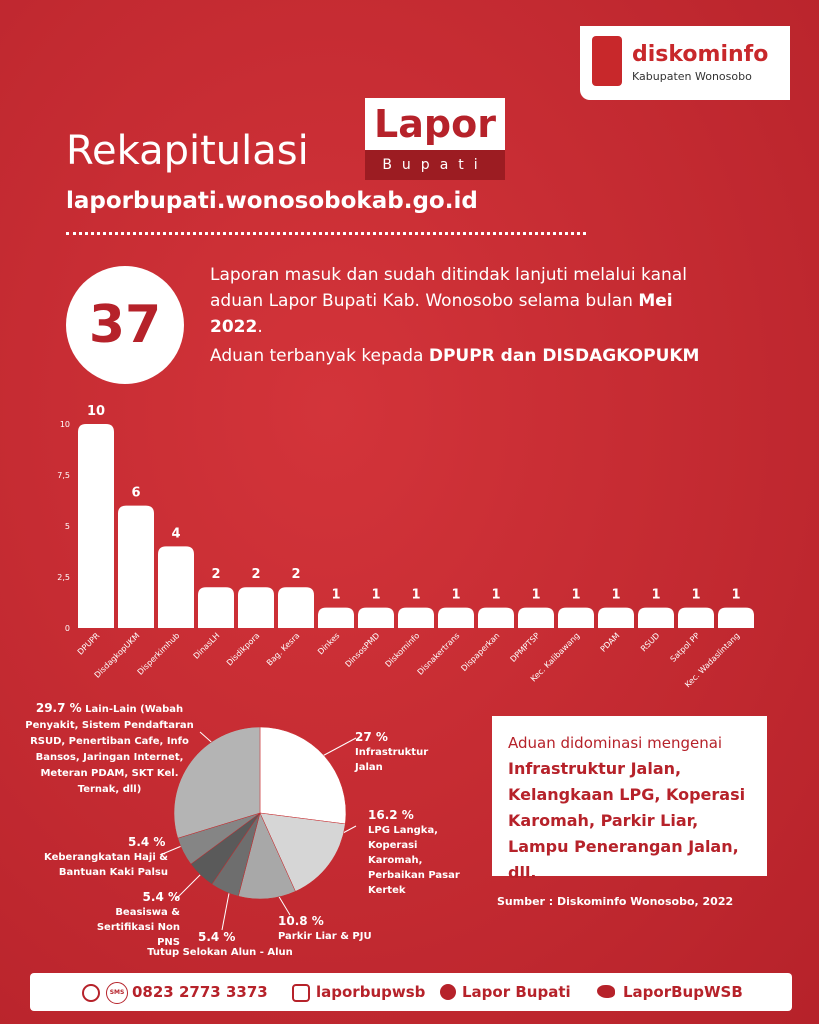  Describe the element at coordinates (63, 475) in the screenshot. I see `y-tick-label: 7,5` at that location.